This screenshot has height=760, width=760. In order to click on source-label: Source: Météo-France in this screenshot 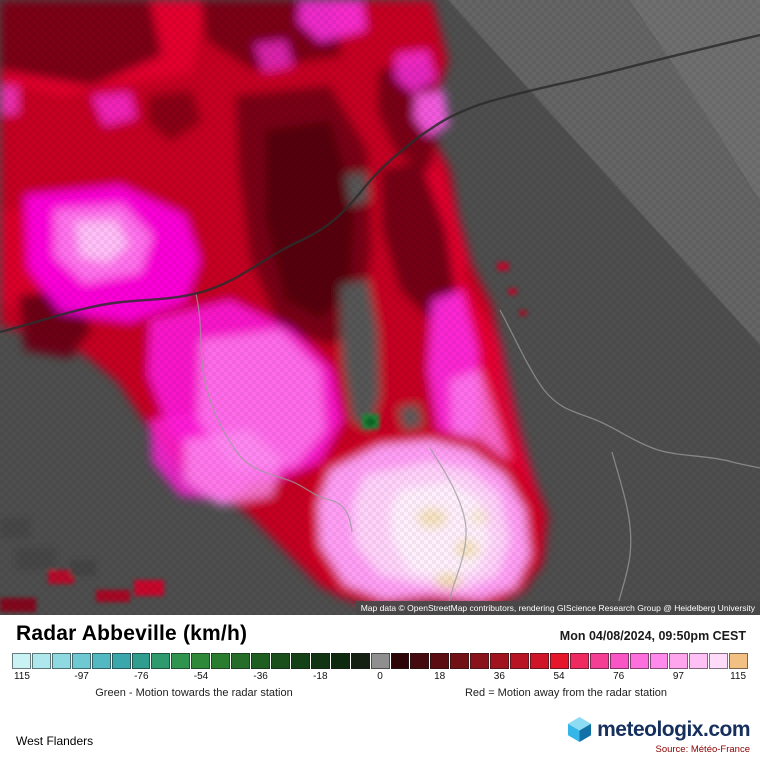, I will do `click(702, 749)`.